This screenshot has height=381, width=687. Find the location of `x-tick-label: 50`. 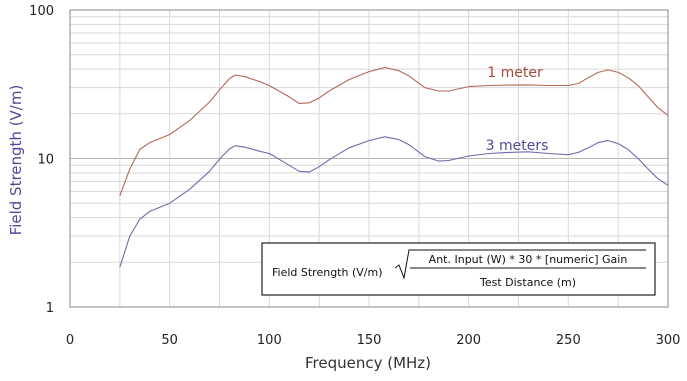

x-tick-label: 50 is located at coordinates (169, 340).